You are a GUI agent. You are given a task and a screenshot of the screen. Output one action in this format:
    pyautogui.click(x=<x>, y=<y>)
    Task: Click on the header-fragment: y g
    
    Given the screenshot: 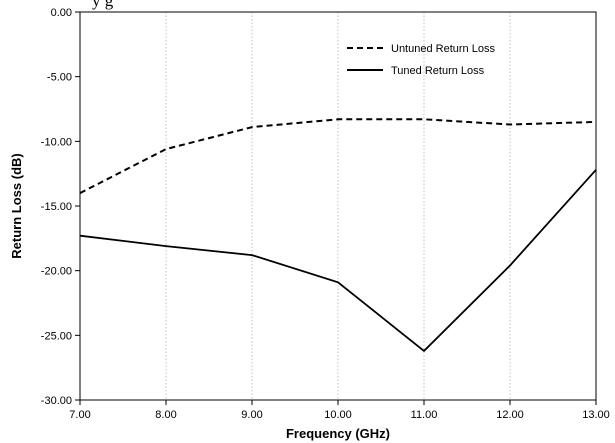 What is the action you would take?
    pyautogui.click(x=103, y=5)
    